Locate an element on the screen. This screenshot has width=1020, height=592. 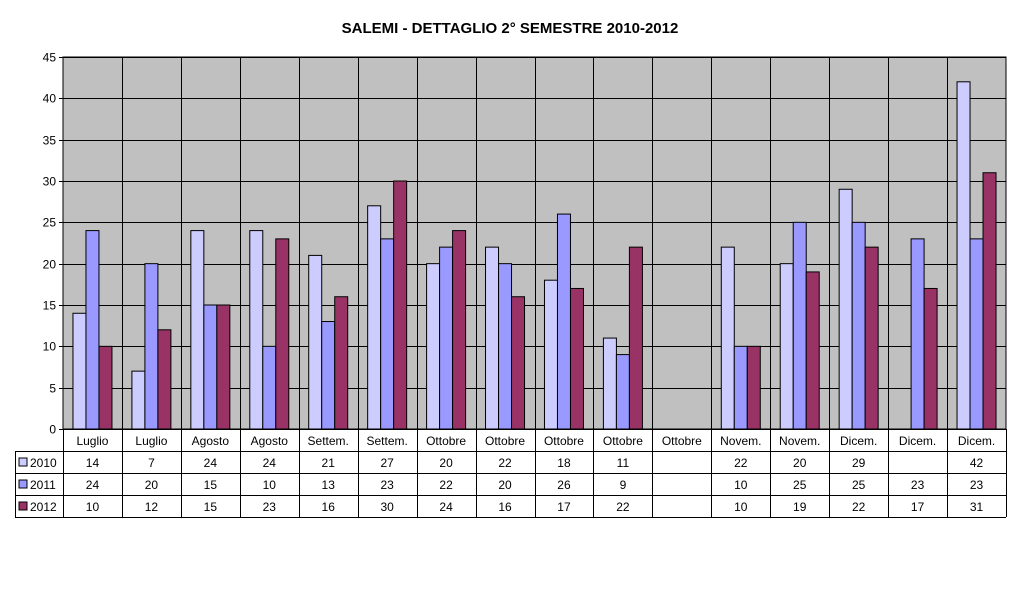
y-tick-label: 10 is located at coordinates (50, 347).